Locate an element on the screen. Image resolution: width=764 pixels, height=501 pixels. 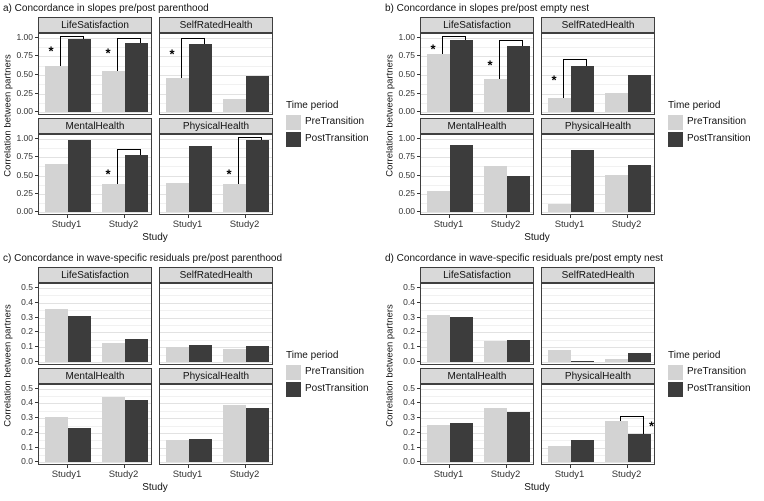
facet-panel: * * is located at coordinates (95, 74).